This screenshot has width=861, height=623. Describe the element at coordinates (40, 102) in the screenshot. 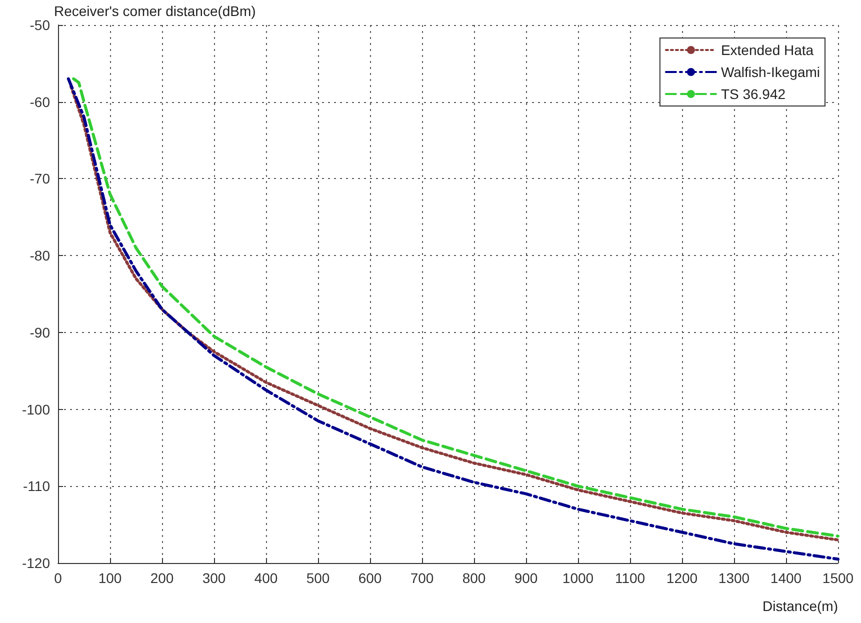

I see `y-tick-label: -60` at that location.